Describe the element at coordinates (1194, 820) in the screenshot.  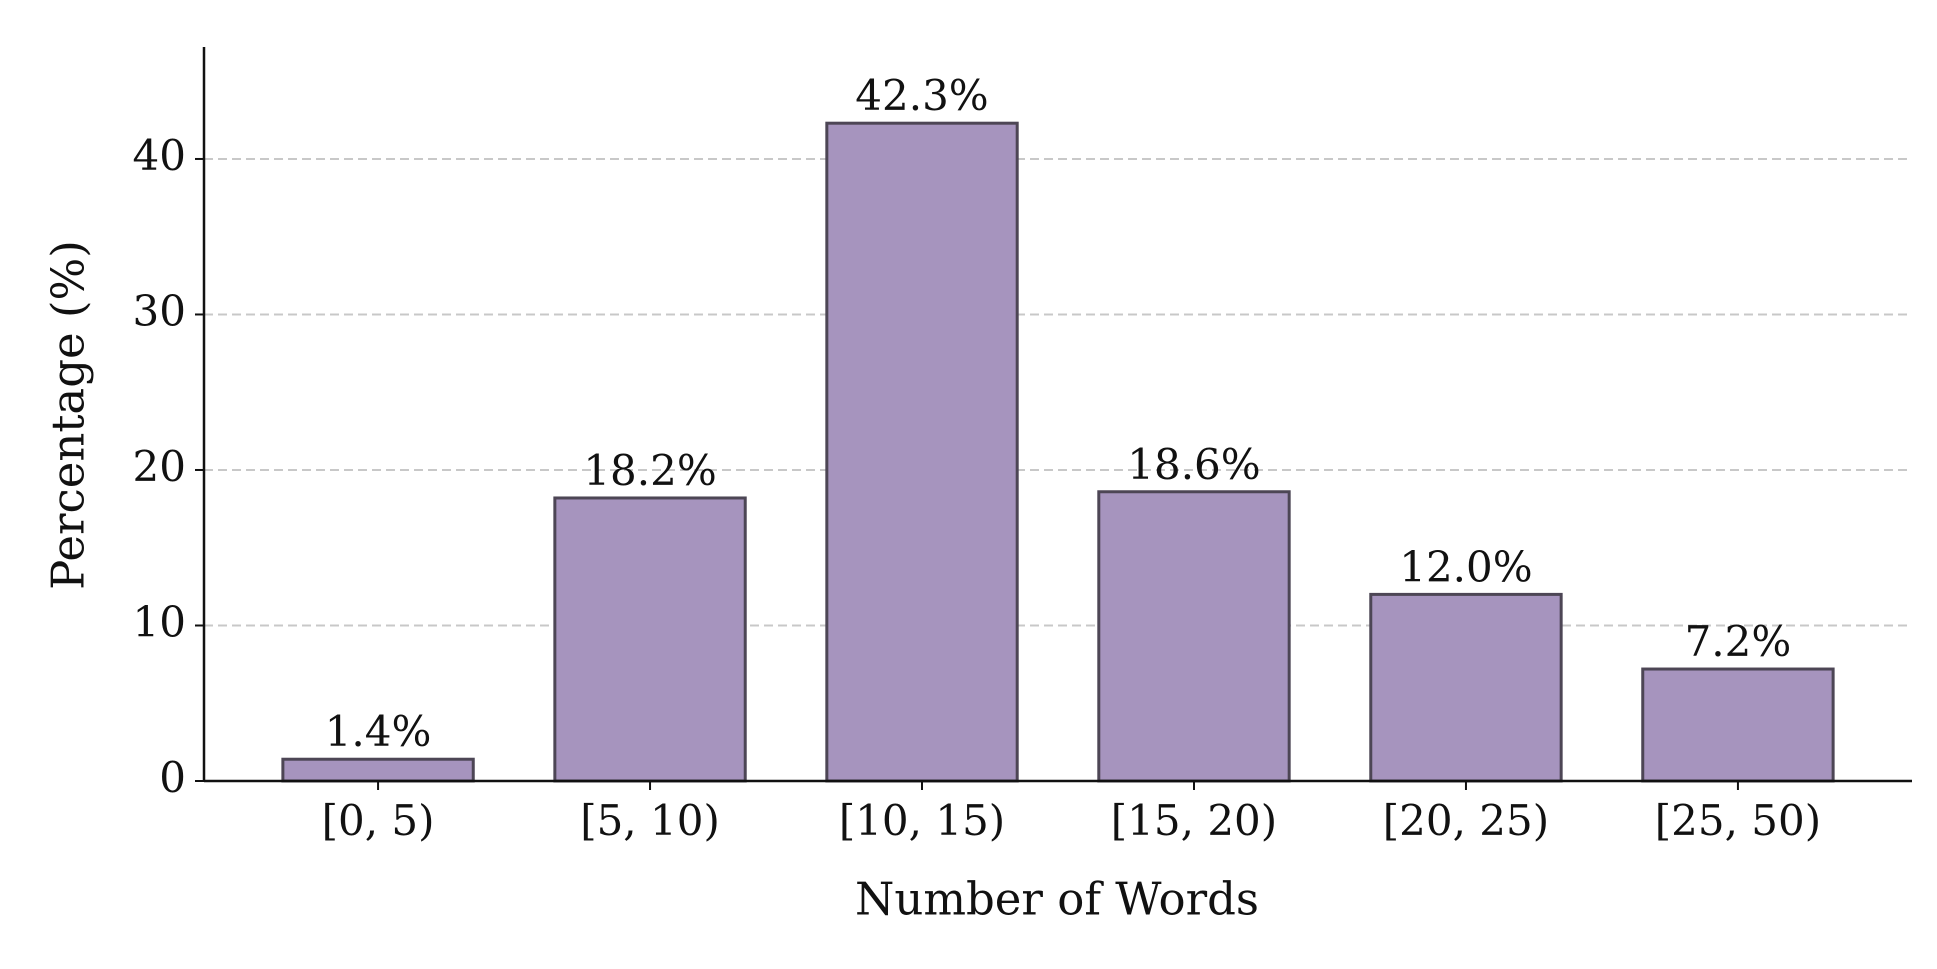
I see `x-tick-label: [15, 20)` at that location.